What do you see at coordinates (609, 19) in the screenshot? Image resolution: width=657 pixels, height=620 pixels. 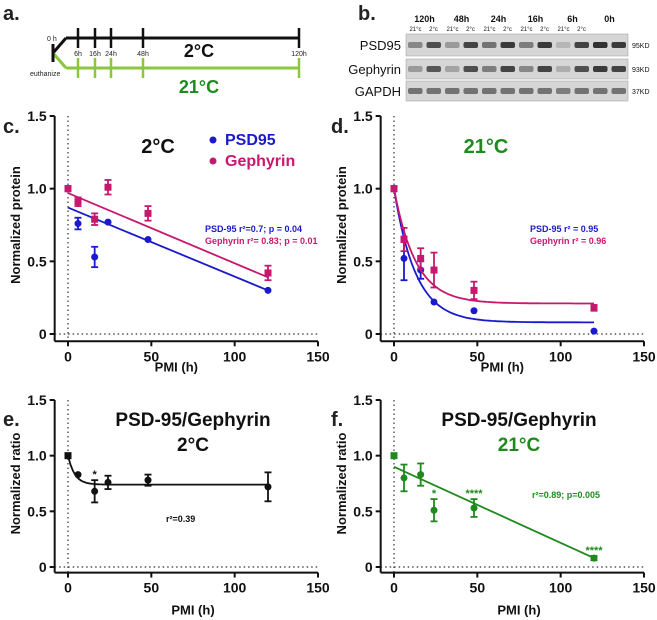 I see `blot-timepoint-label: 0h` at bounding box center [609, 19].